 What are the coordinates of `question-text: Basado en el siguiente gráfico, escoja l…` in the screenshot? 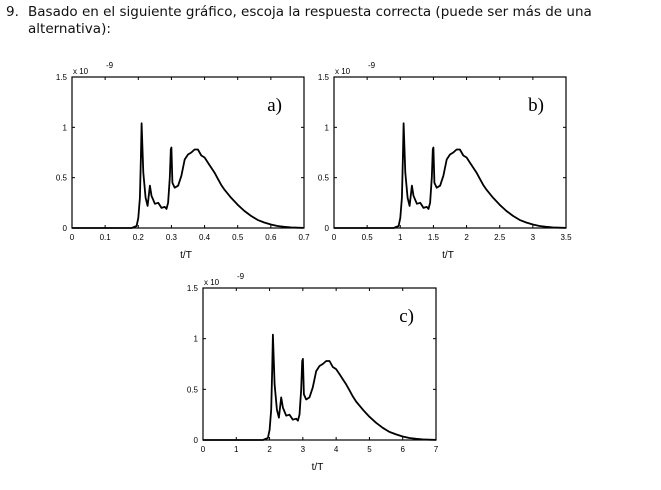 It's located at (312, 20).